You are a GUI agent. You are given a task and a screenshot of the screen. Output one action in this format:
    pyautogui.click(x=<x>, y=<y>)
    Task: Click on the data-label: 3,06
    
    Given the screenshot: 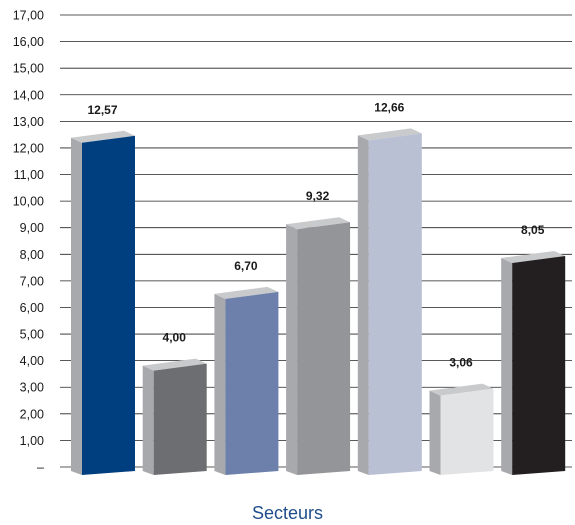 What is the action you would take?
    pyautogui.click(x=461, y=363)
    